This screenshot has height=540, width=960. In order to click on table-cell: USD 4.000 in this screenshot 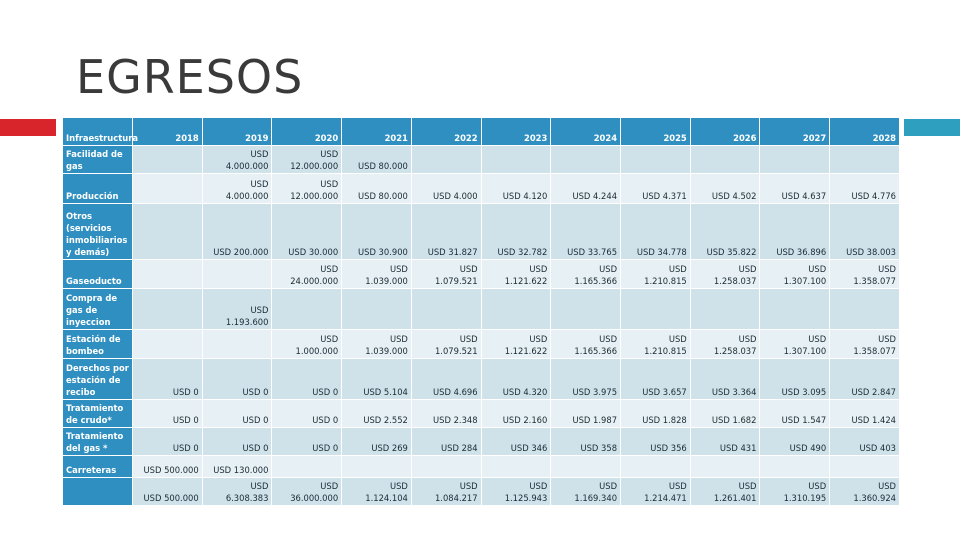, I will do `click(446, 188)`.